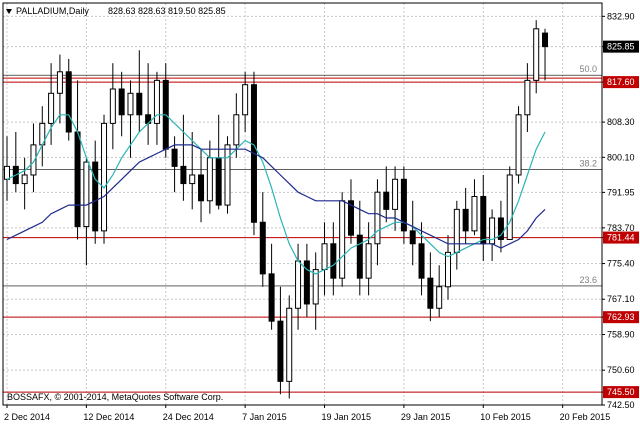 The height and width of the screenshot is (427, 640). Describe the element at coordinates (621, 157) in the screenshot. I see `y-tick-label: 800.10` at that location.